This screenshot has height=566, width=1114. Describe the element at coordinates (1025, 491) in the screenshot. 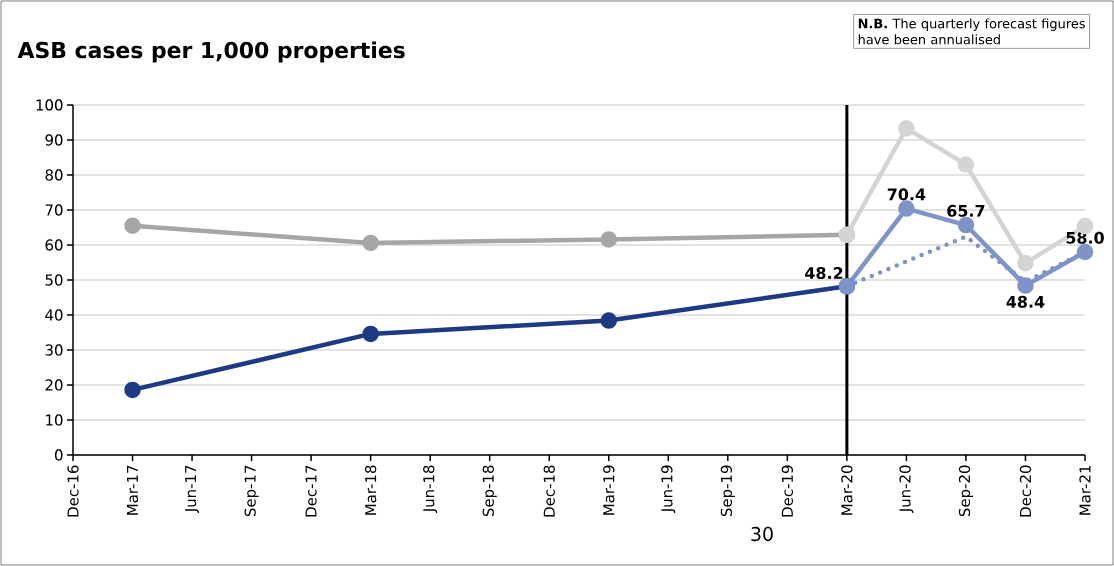

I see `x-tick-label: Dec-20` at that location.